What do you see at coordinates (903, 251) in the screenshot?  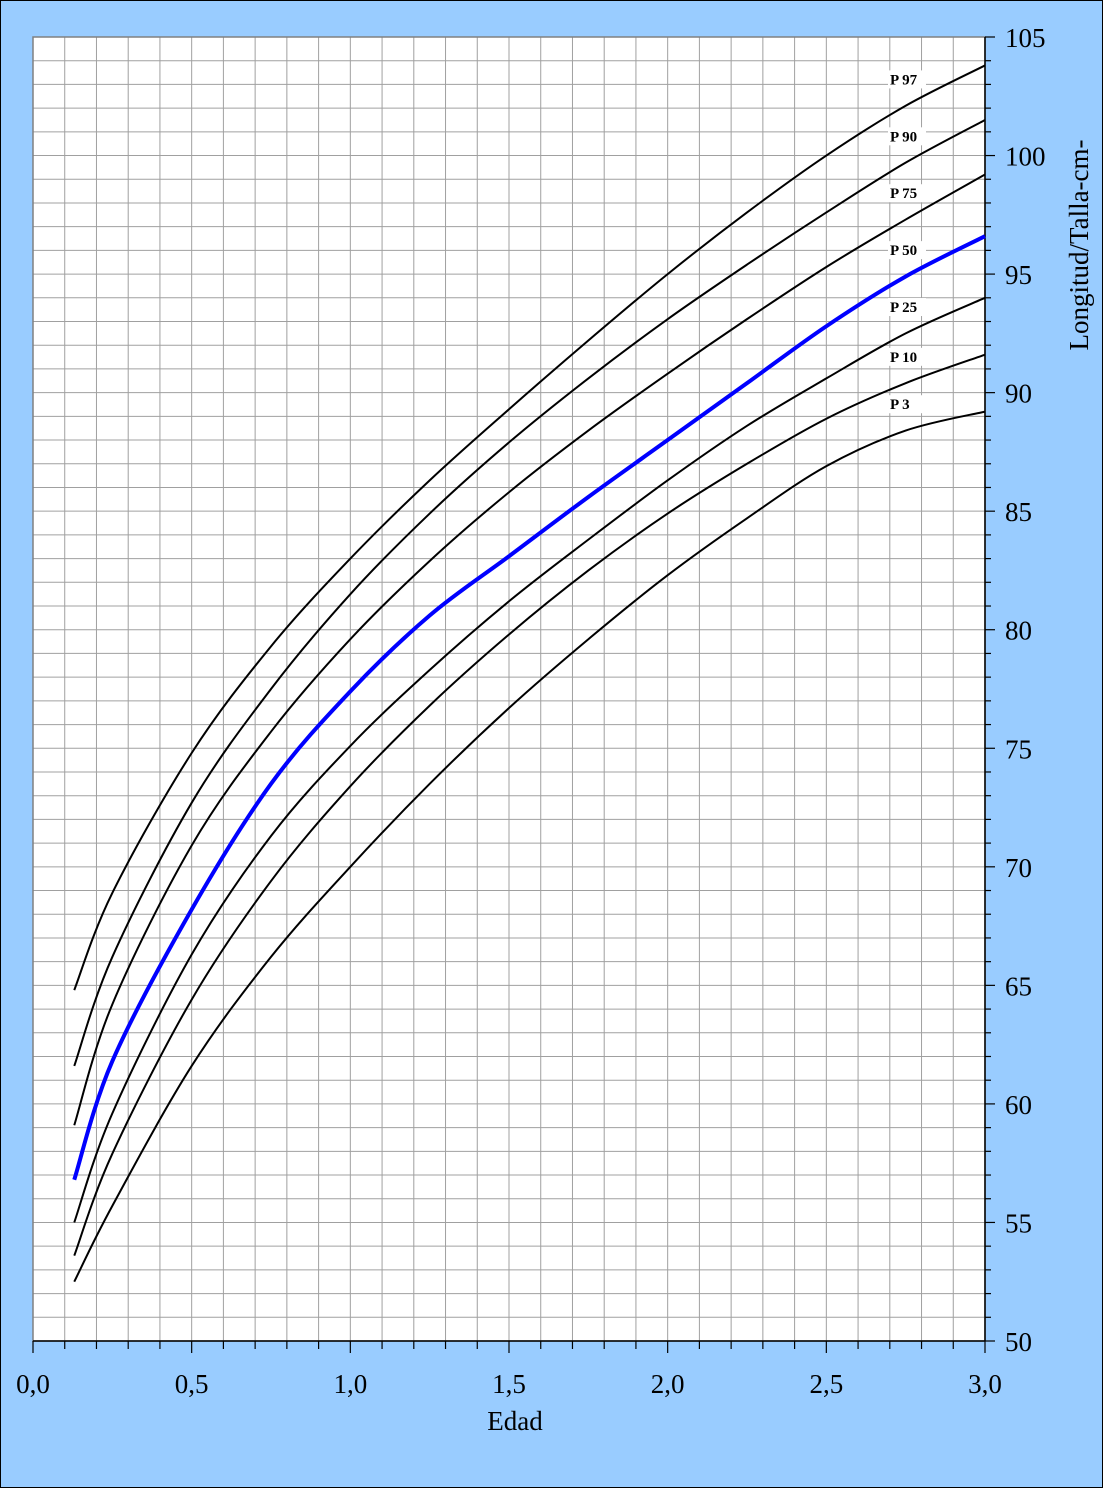 I see `percentile-label: P 50` at bounding box center [903, 251].